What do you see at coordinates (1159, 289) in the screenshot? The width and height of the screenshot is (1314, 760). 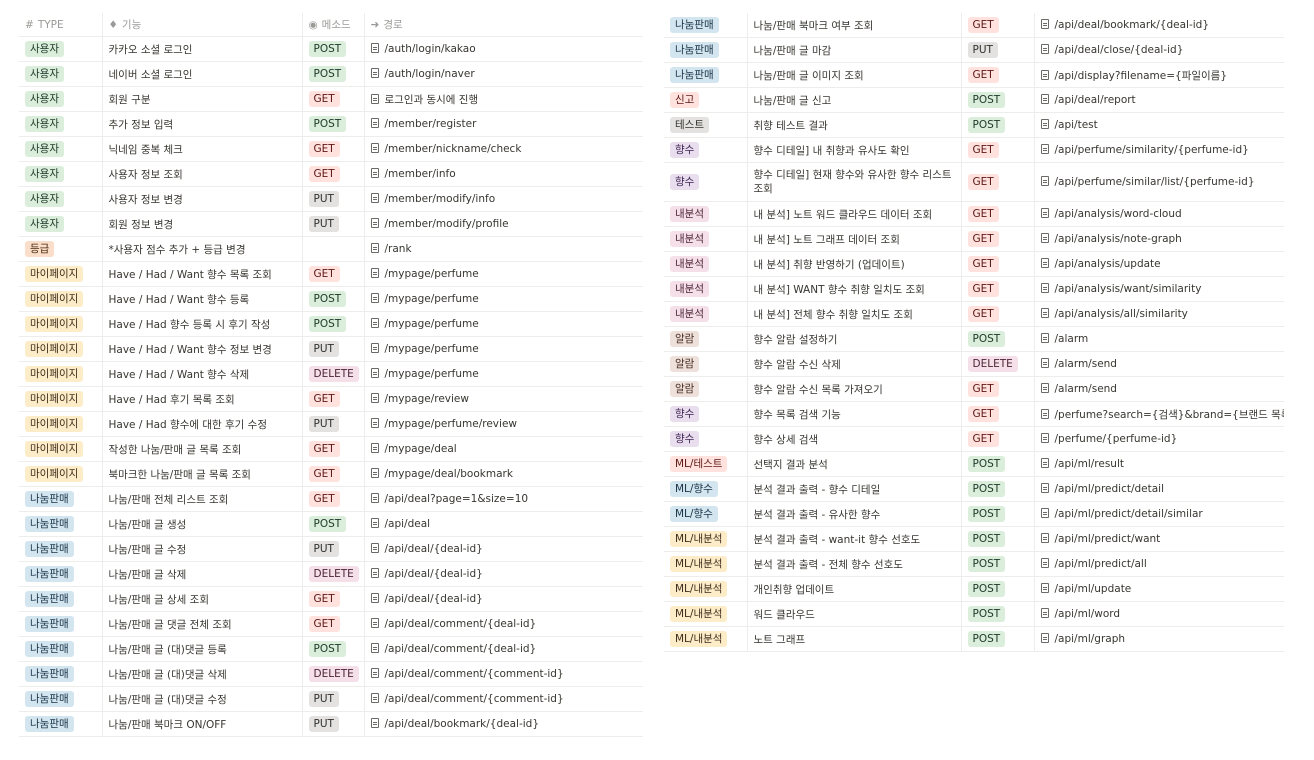 I see `path-cell: /api/analysis/want/similarity` at bounding box center [1159, 289].